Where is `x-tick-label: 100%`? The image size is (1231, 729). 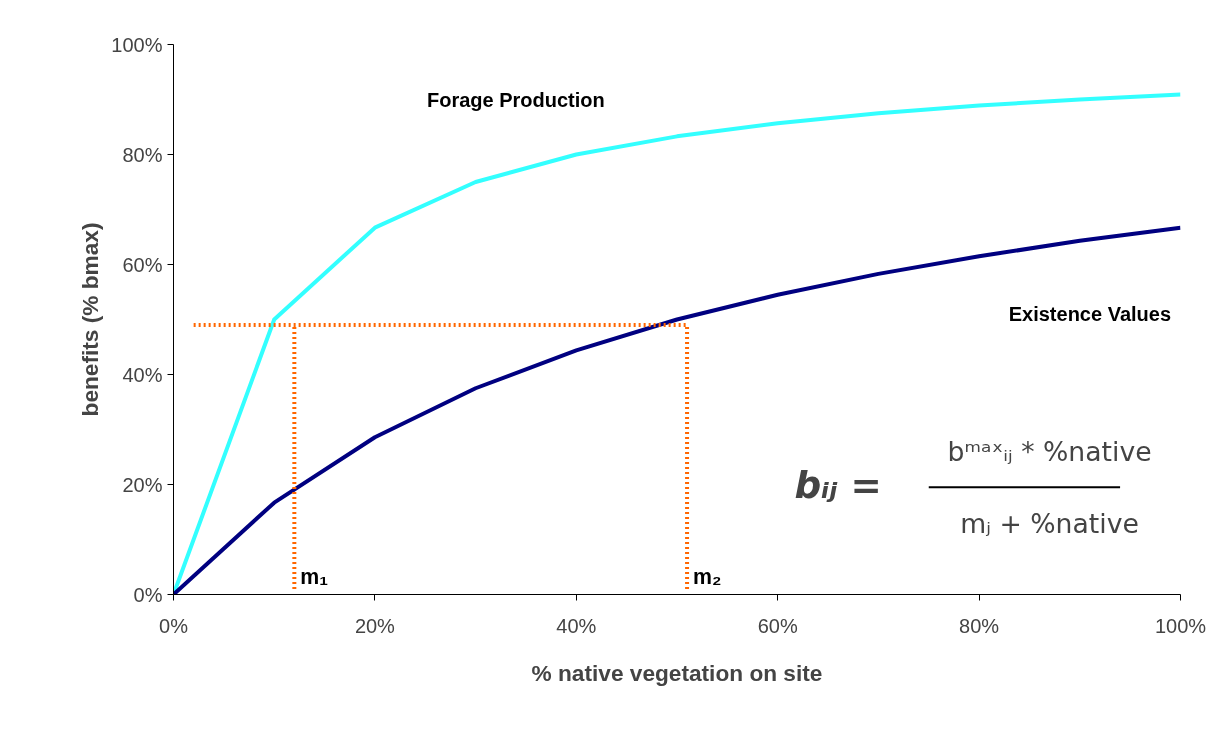 x-tick-label: 100% is located at coordinates (1180, 625).